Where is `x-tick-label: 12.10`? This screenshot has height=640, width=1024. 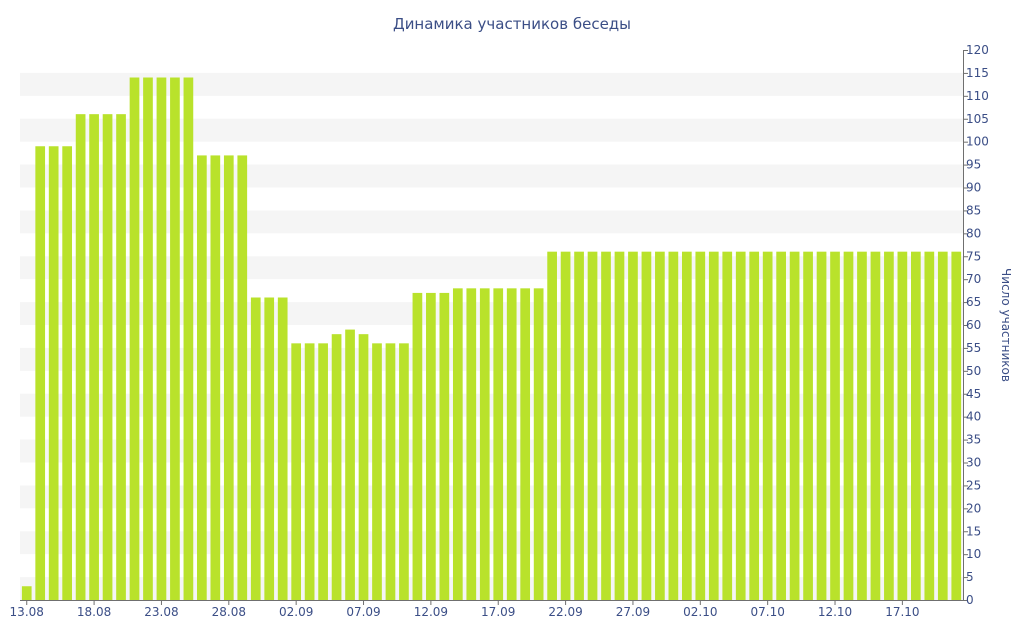
x-tick-label: 12.10 is located at coordinates (835, 612).